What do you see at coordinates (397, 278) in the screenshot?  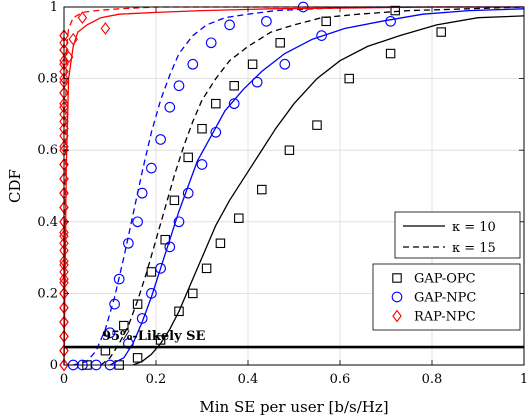 I see `legend-marker-gap-opc` at bounding box center [397, 278].